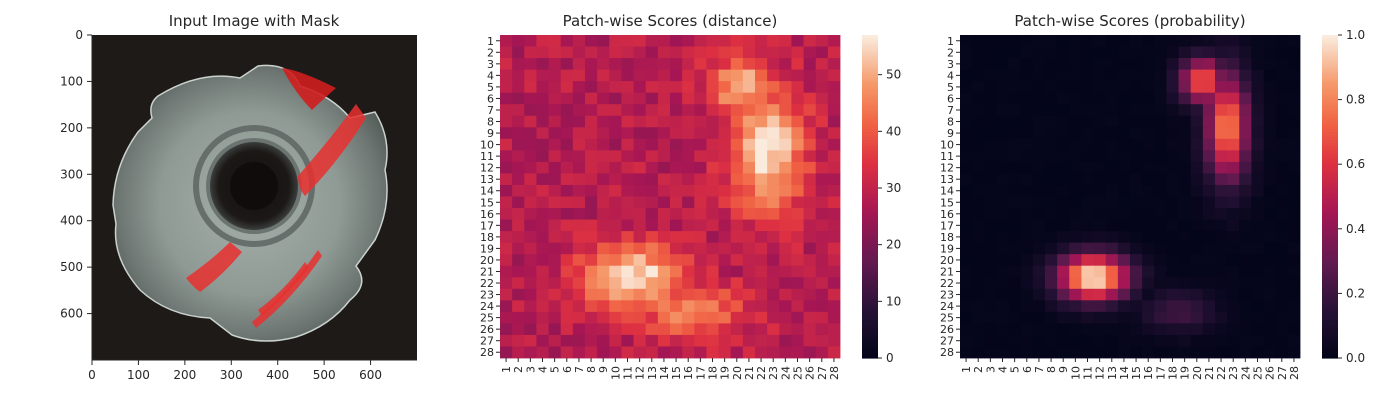  What do you see at coordinates (947, 145) in the screenshot?
I see `y-tick-label: 10` at bounding box center [947, 145].